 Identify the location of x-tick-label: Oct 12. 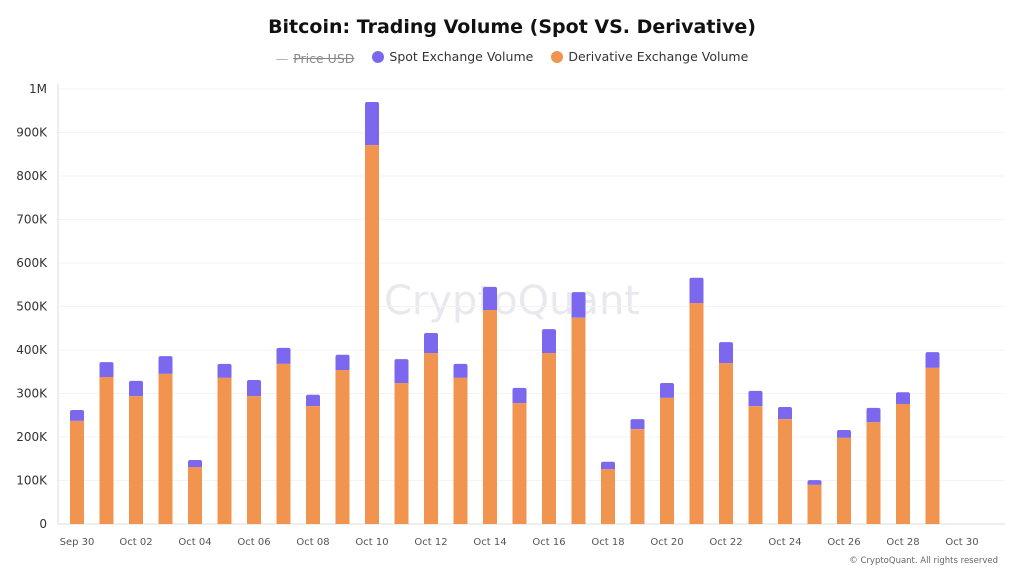
(430, 542).